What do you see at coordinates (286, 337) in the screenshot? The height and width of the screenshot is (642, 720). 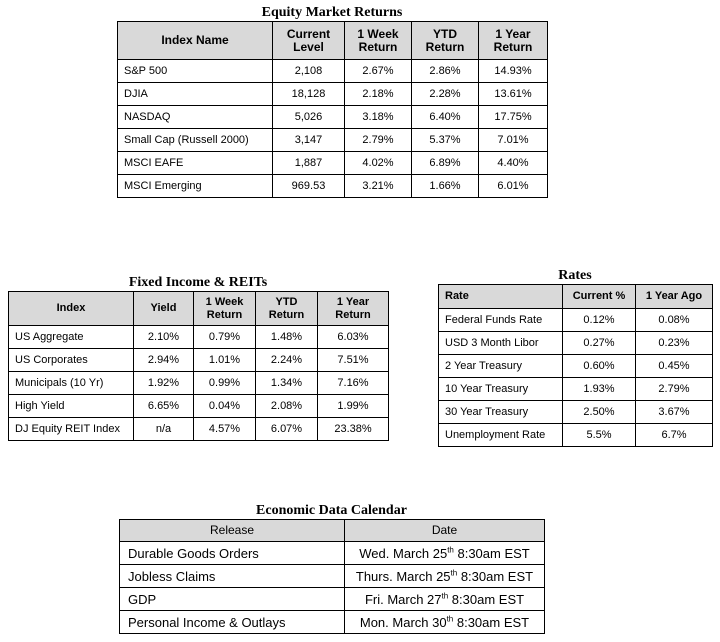 I see `table-cell: 1.48%` at bounding box center [286, 337].